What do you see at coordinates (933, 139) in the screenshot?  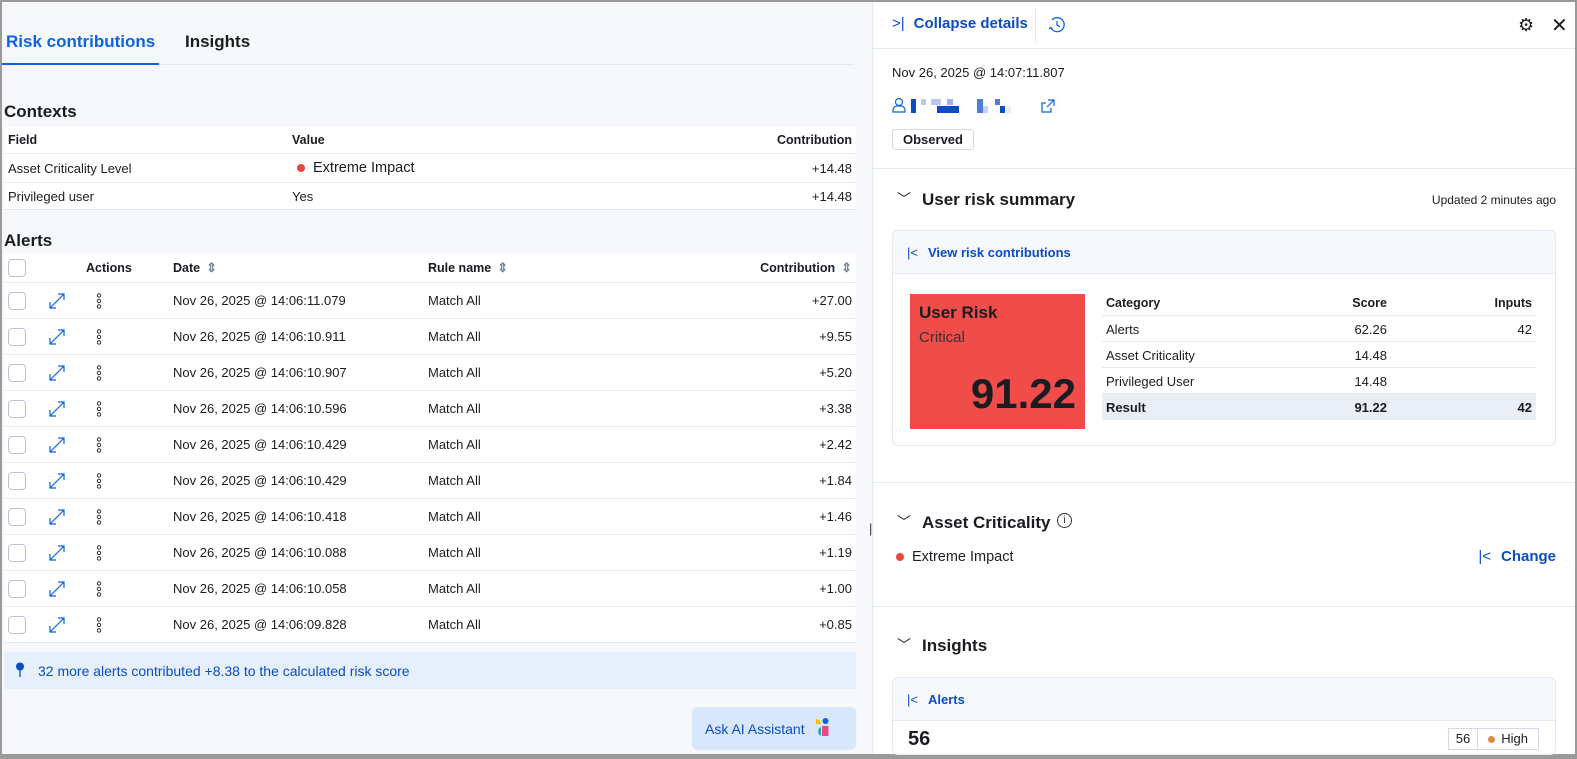 I see `observed-badge: Observed` at bounding box center [933, 139].